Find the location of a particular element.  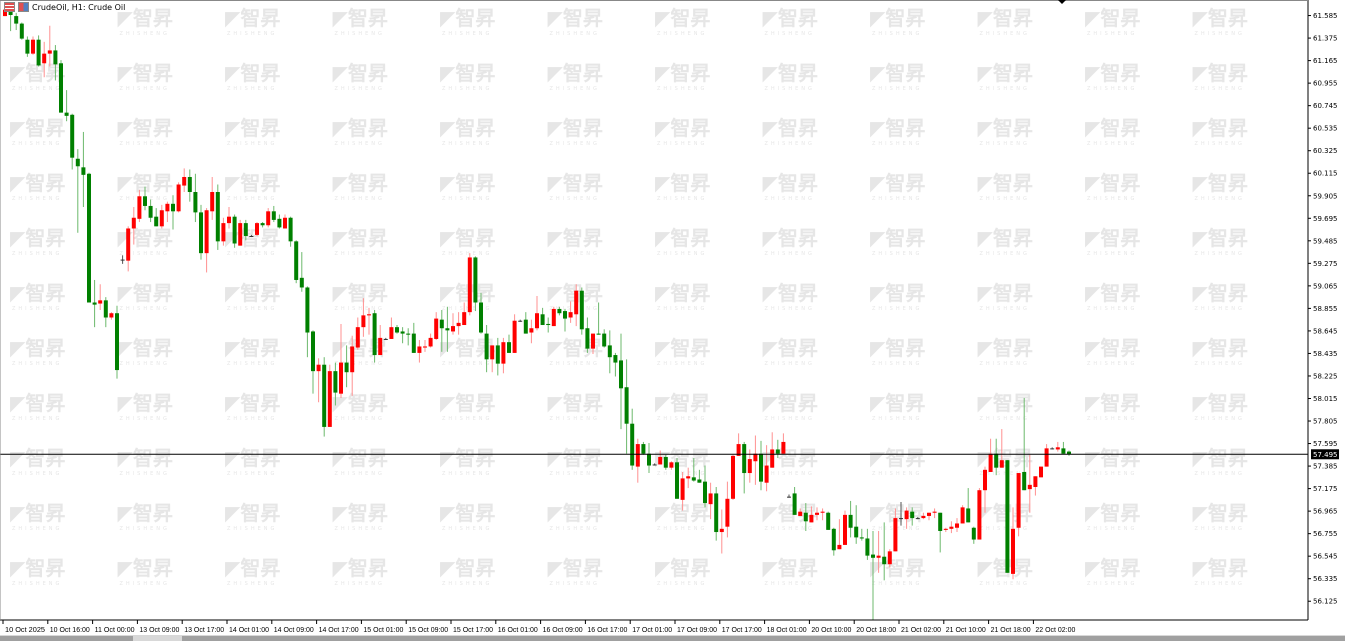

chart-shift-marker-icon is located at coordinates (1062, 2).